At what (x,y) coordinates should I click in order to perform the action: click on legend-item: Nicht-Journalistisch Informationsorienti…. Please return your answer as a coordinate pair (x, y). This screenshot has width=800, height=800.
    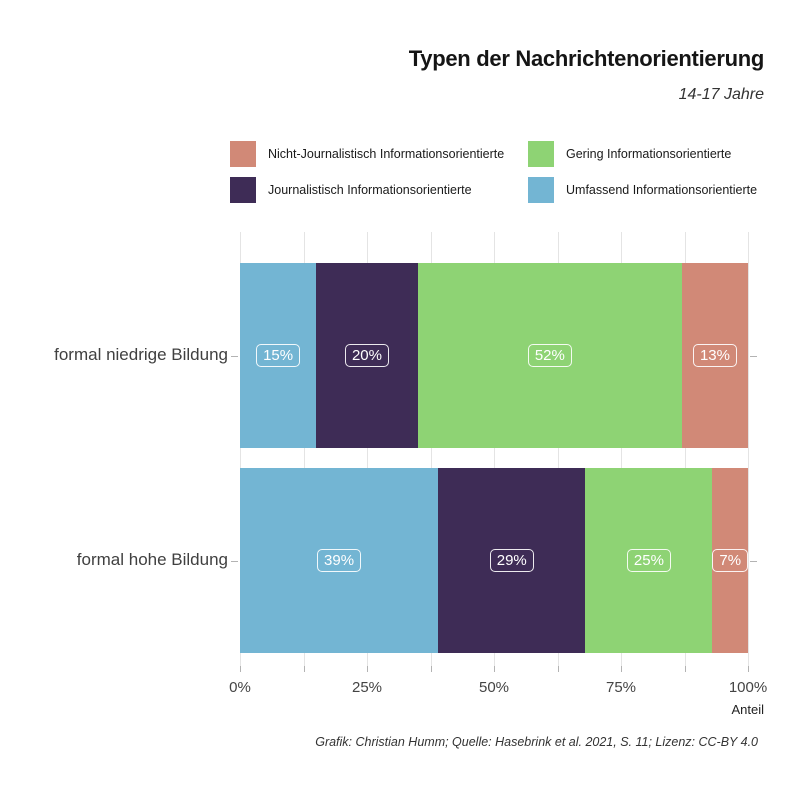
    Looking at the image, I should click on (379, 154).